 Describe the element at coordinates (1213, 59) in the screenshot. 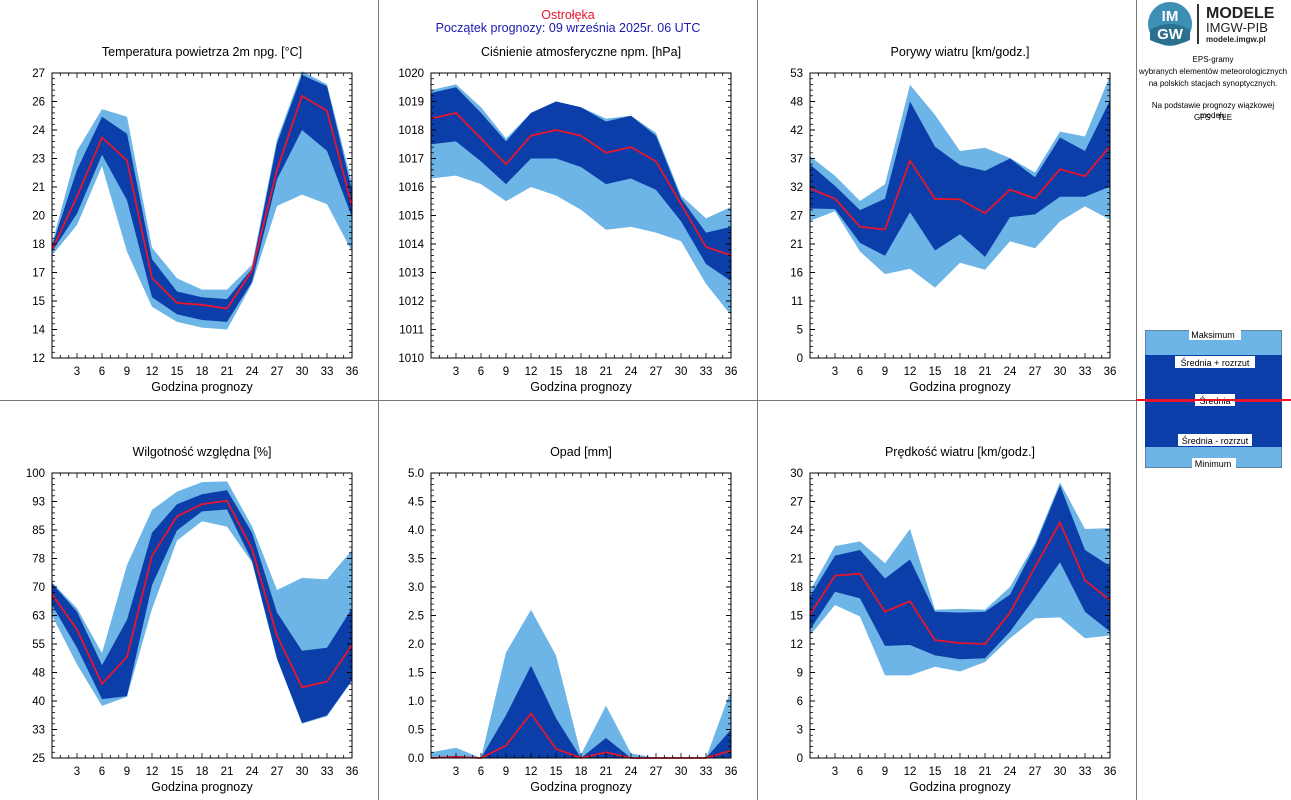

I see `side-line-1: EPS-gramy` at that location.